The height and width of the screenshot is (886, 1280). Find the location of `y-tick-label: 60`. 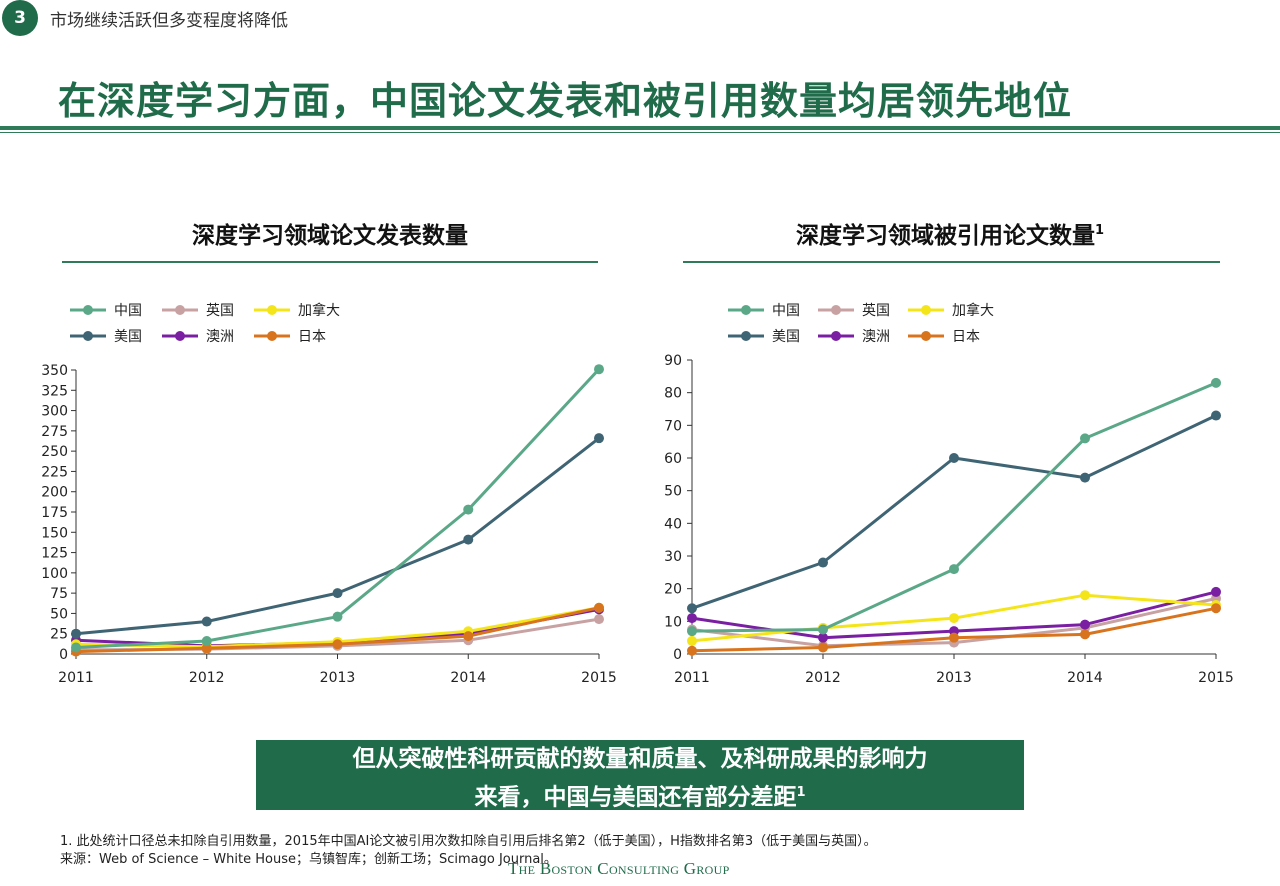

y-tick-label: 60 is located at coordinates (673, 459).